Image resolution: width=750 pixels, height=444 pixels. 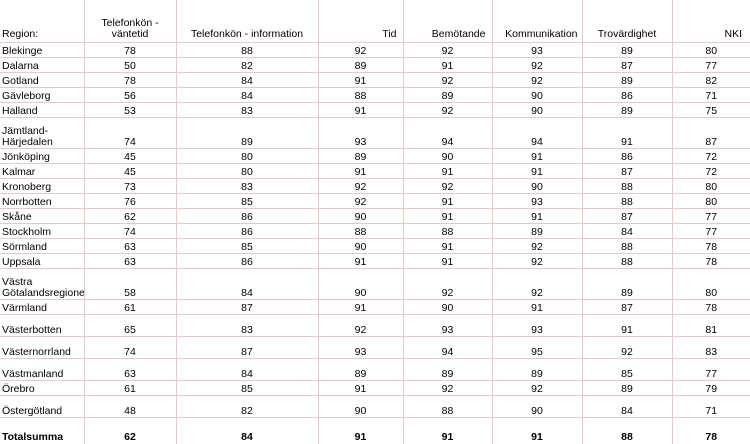 I want to click on table-row: Kronoberg 73 83 92 92 90 88 80, so click(x=375, y=186).